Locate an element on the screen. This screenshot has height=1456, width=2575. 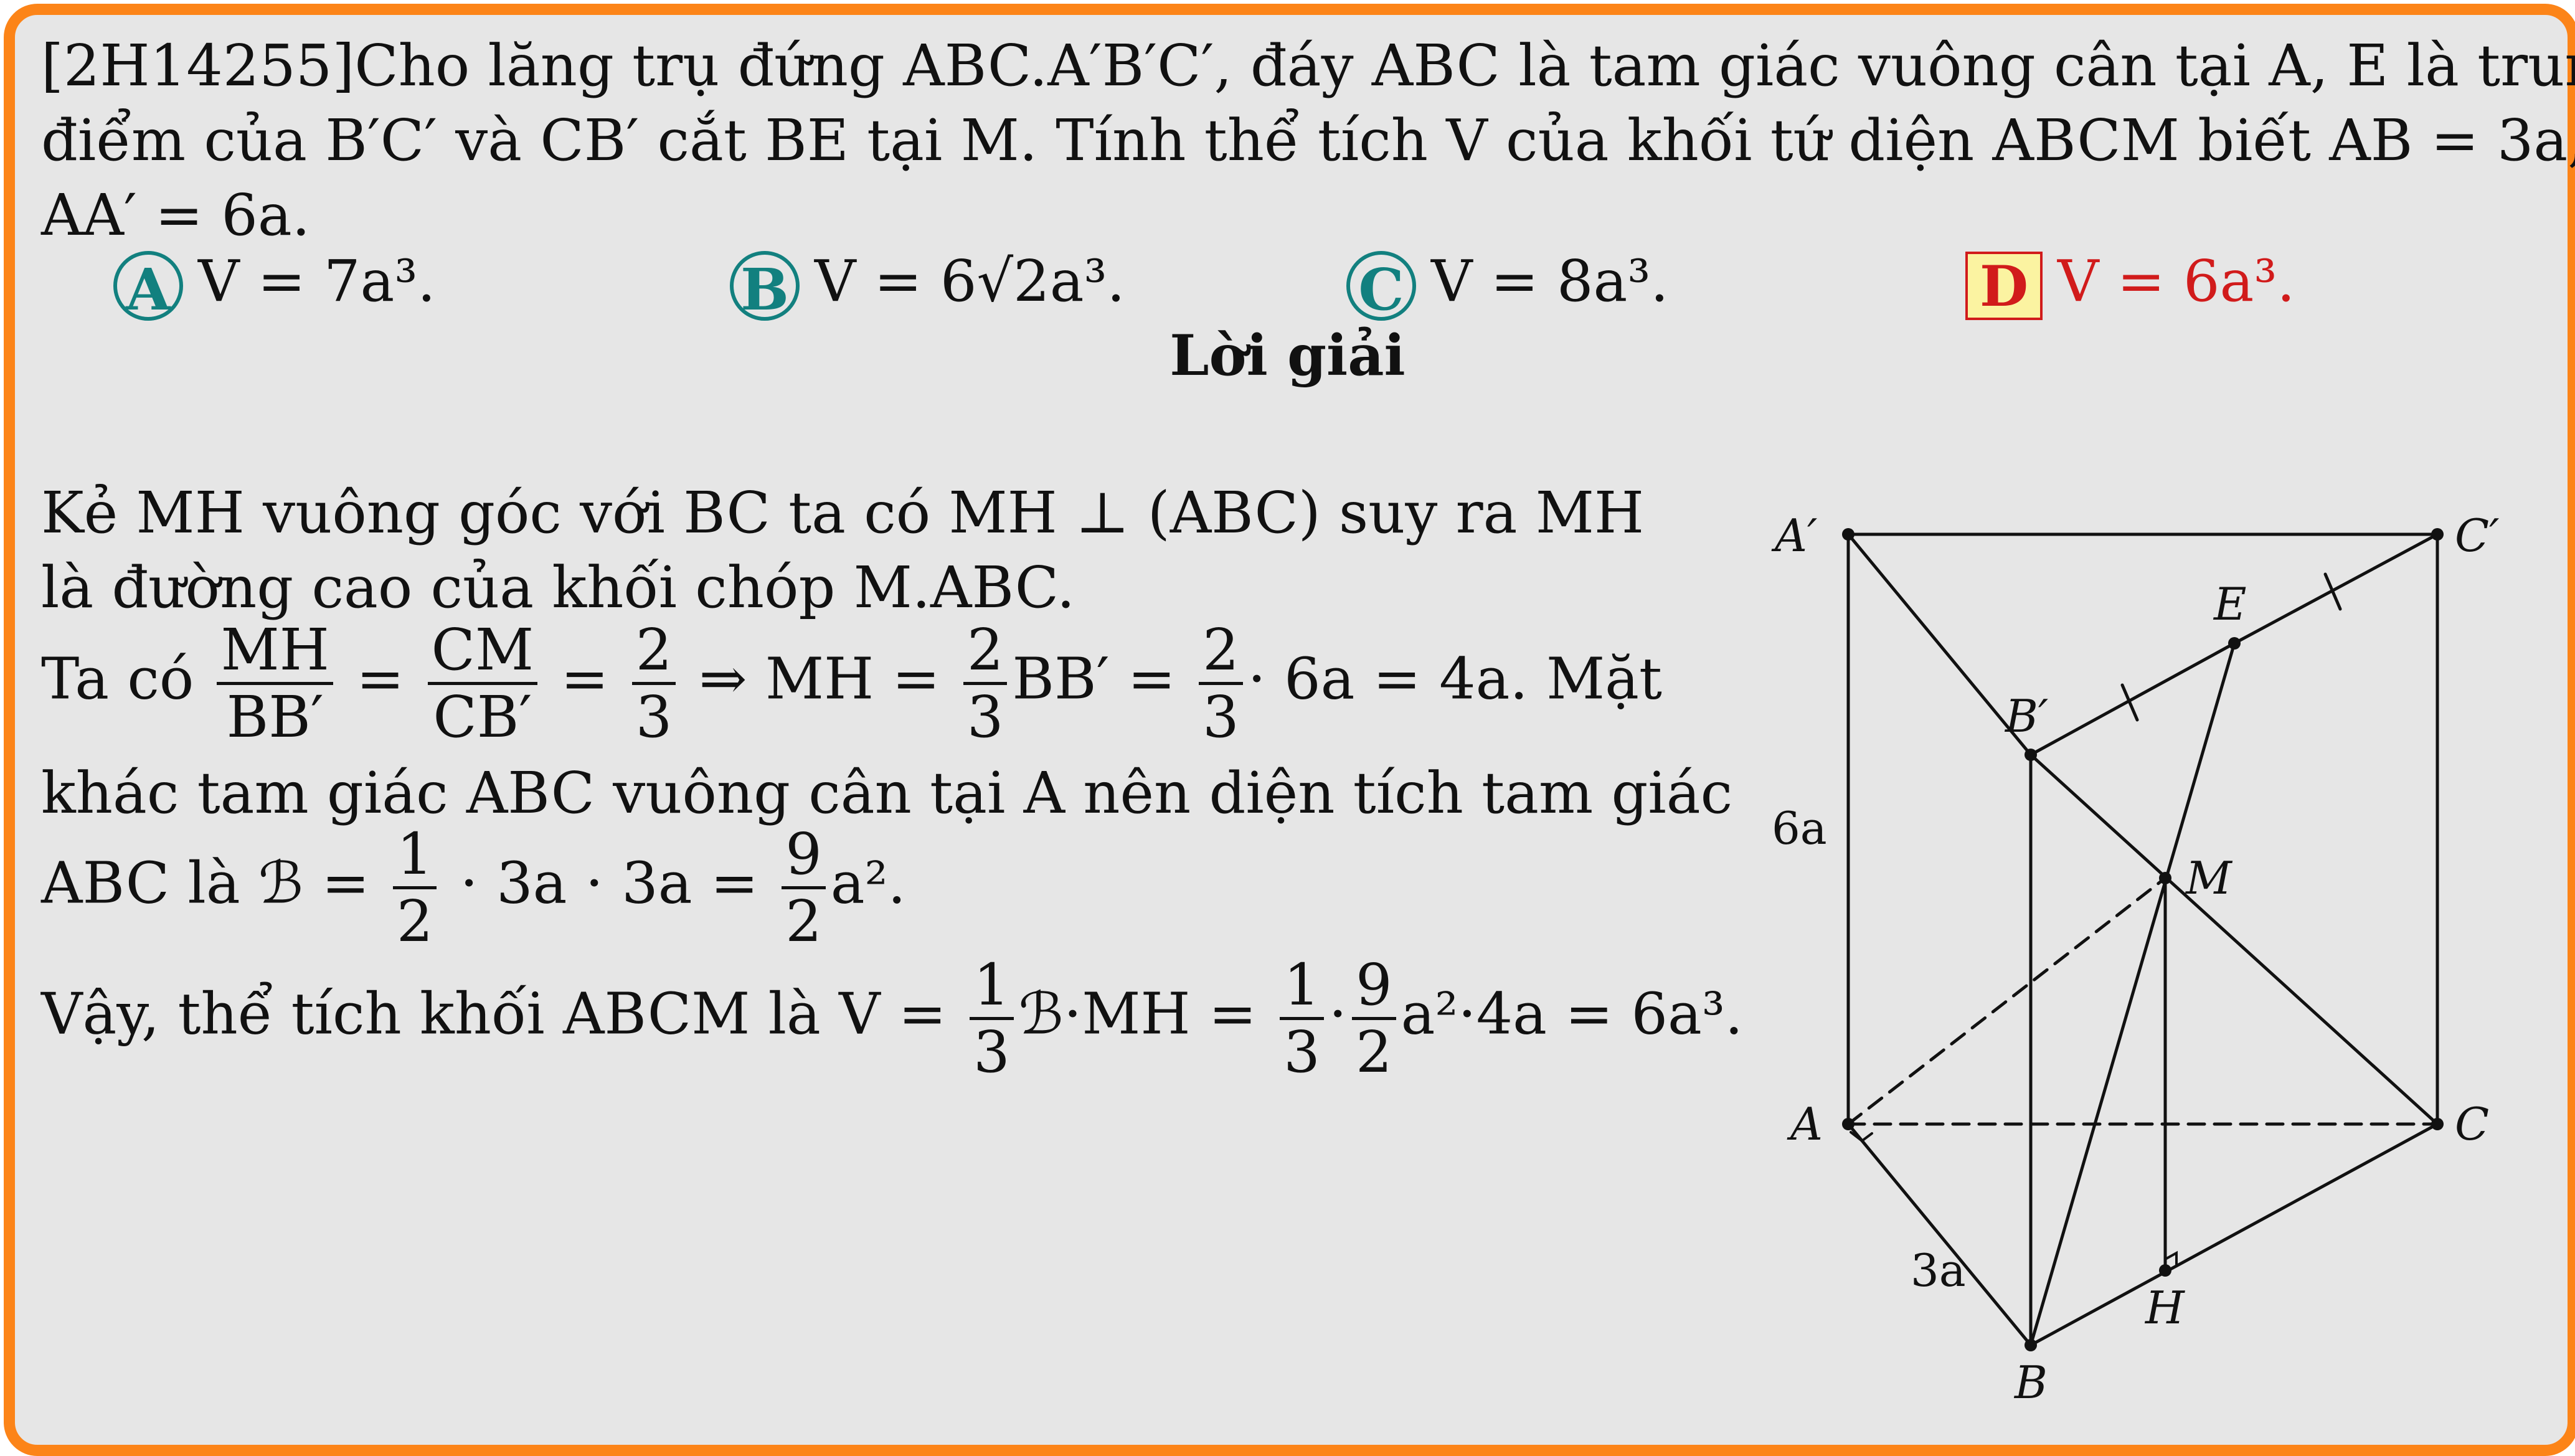
edge-a-prime-b-prime is located at coordinates (1940, 645).